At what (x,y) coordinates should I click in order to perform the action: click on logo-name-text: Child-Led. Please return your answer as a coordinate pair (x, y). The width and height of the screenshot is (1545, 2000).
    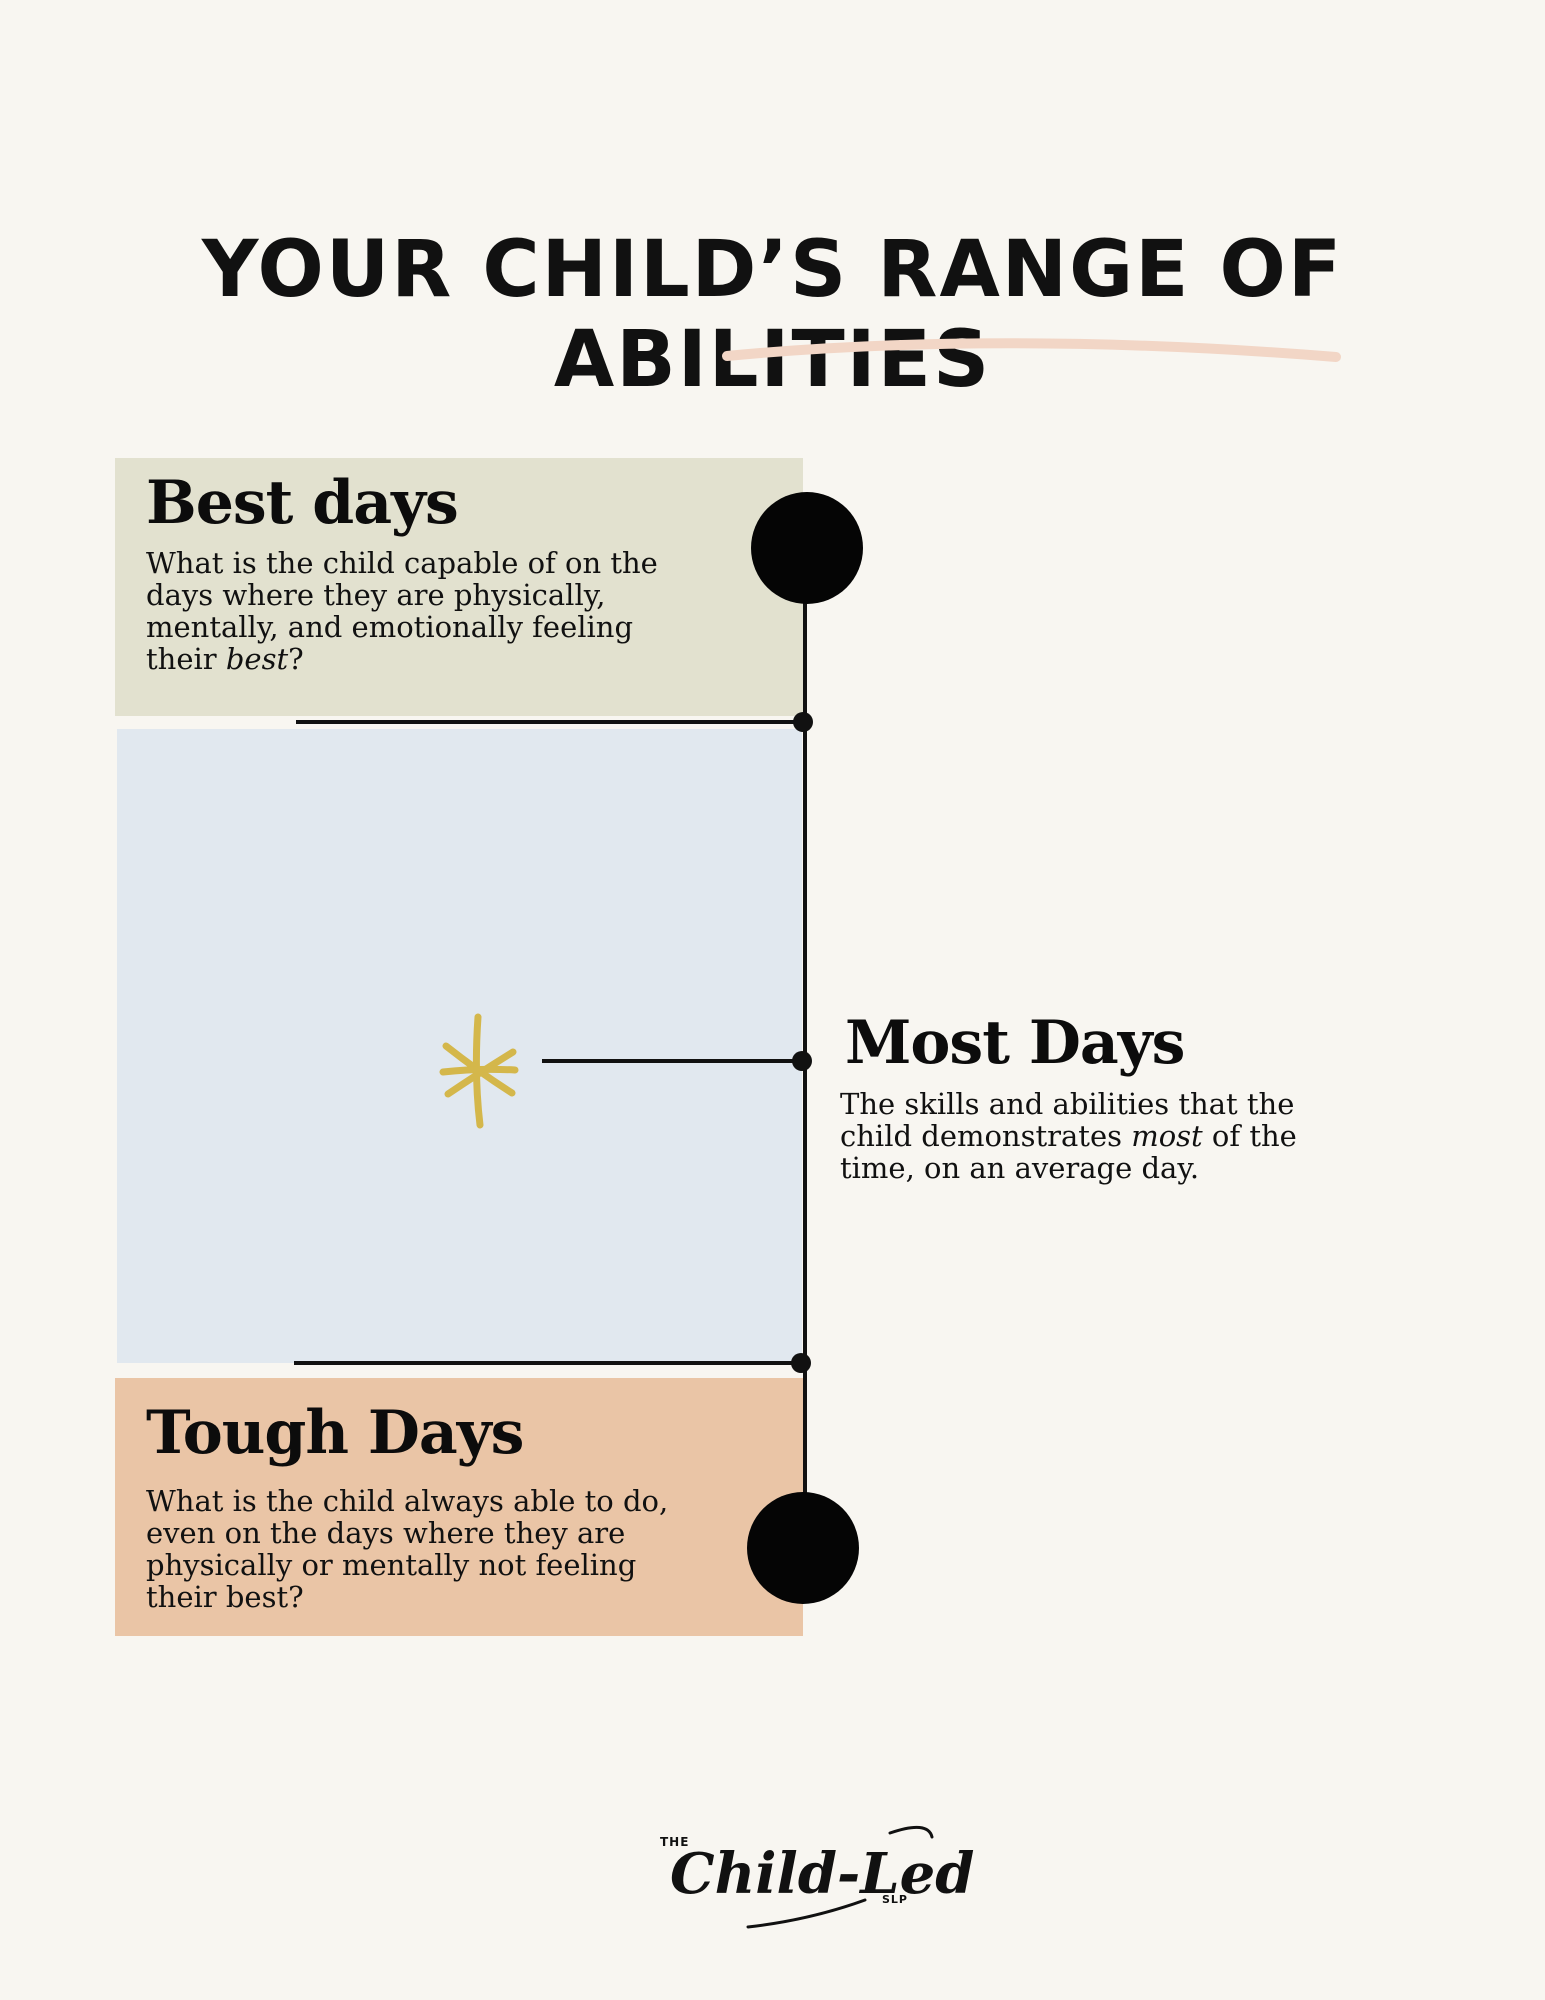
    Looking at the image, I should click on (822, 1874).